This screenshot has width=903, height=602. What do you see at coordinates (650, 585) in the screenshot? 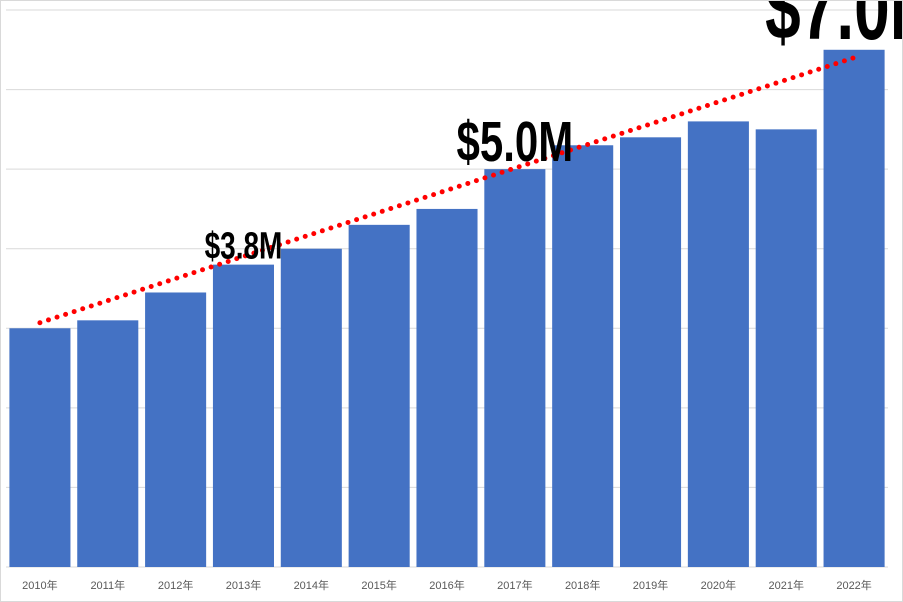
I see `x-tick-label: 2019年` at bounding box center [650, 585].